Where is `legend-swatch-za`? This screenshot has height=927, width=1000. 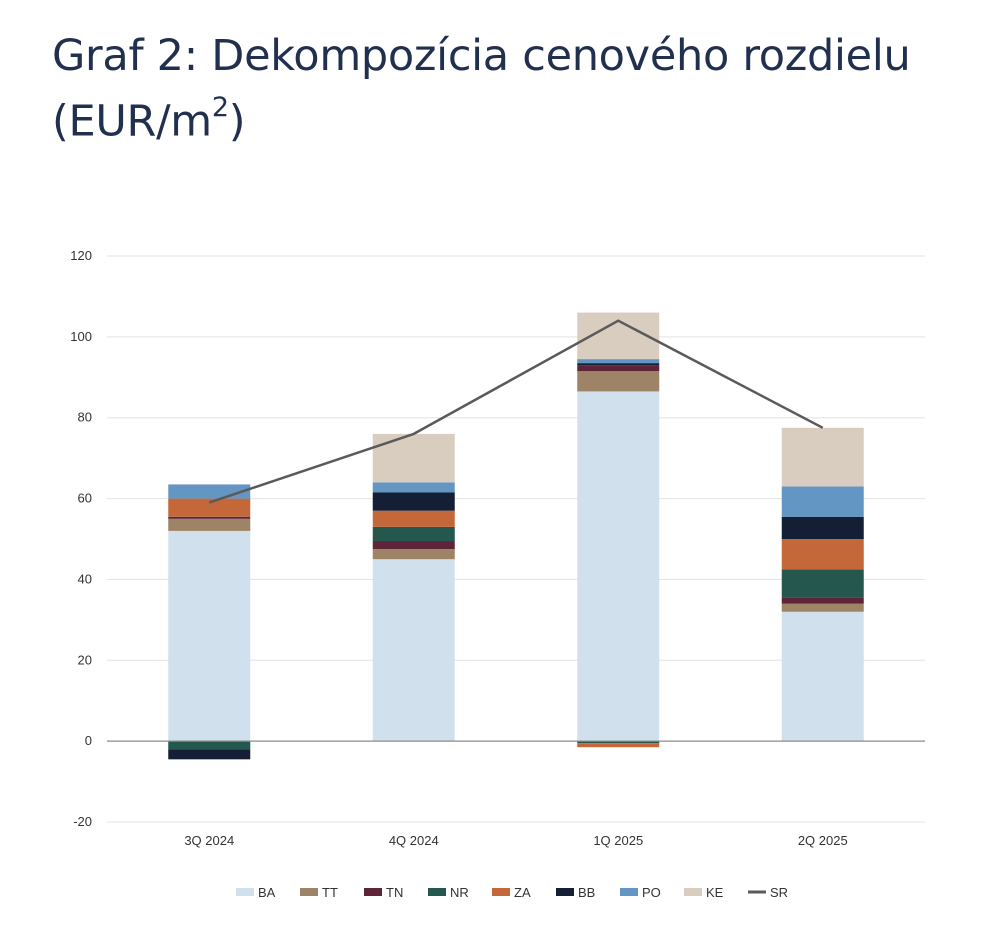 legend-swatch-za is located at coordinates (501, 892).